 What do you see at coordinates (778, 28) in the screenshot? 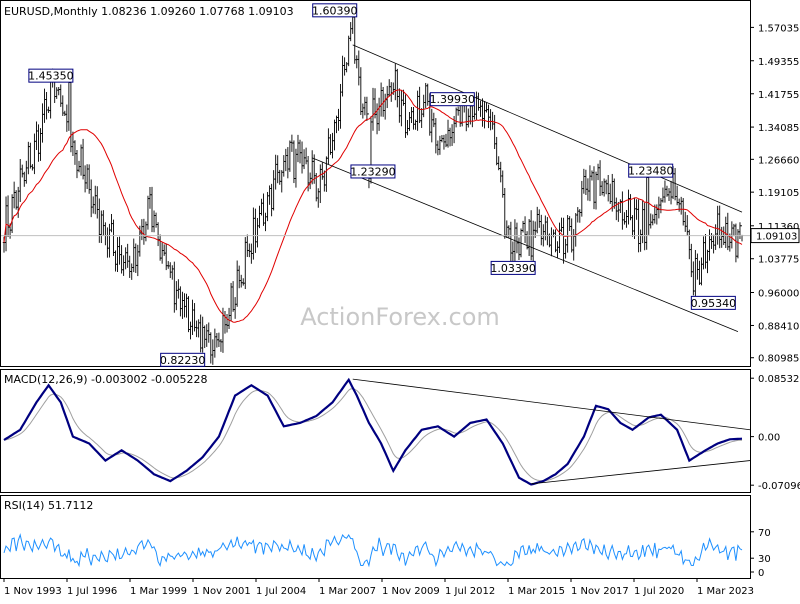
I see `price-axis-label: 1.57035` at bounding box center [778, 28].